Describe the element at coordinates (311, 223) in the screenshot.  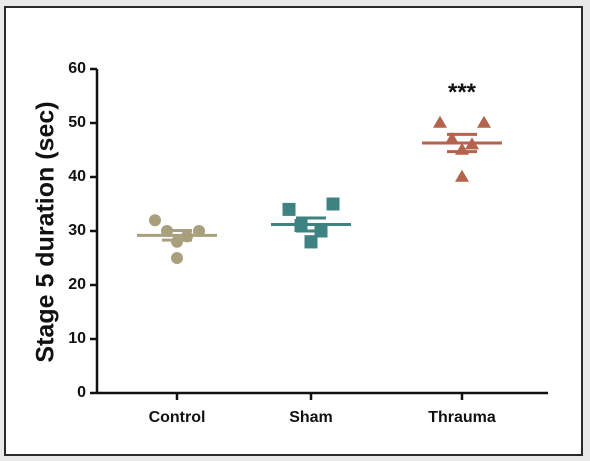
I see `series-sham` at that location.